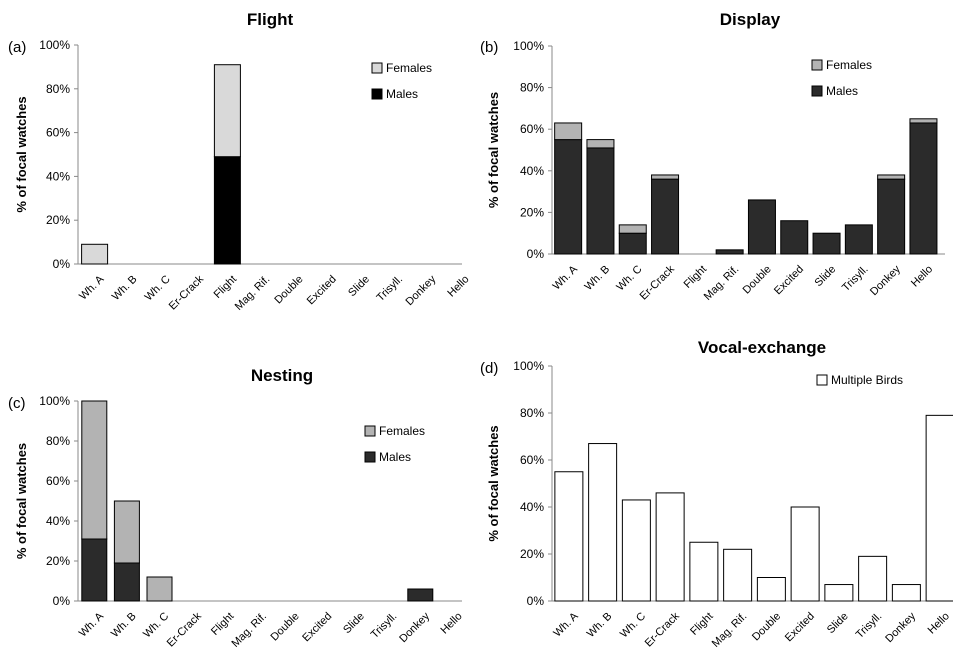 Image resolution: width=953 pixels, height=661 pixels. I want to click on chart-title: Nesting, so click(282, 375).